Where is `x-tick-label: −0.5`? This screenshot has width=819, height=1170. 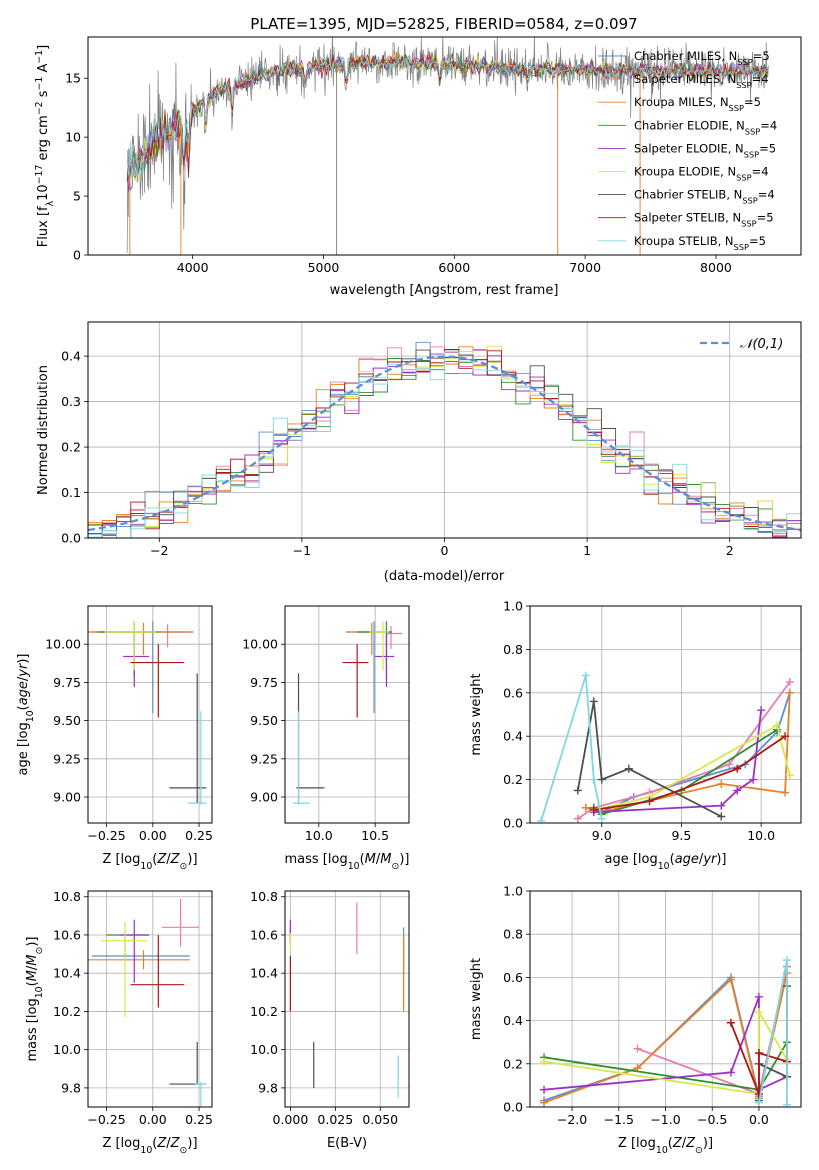 x-tick-label: −0.5 is located at coordinates (712, 1119).